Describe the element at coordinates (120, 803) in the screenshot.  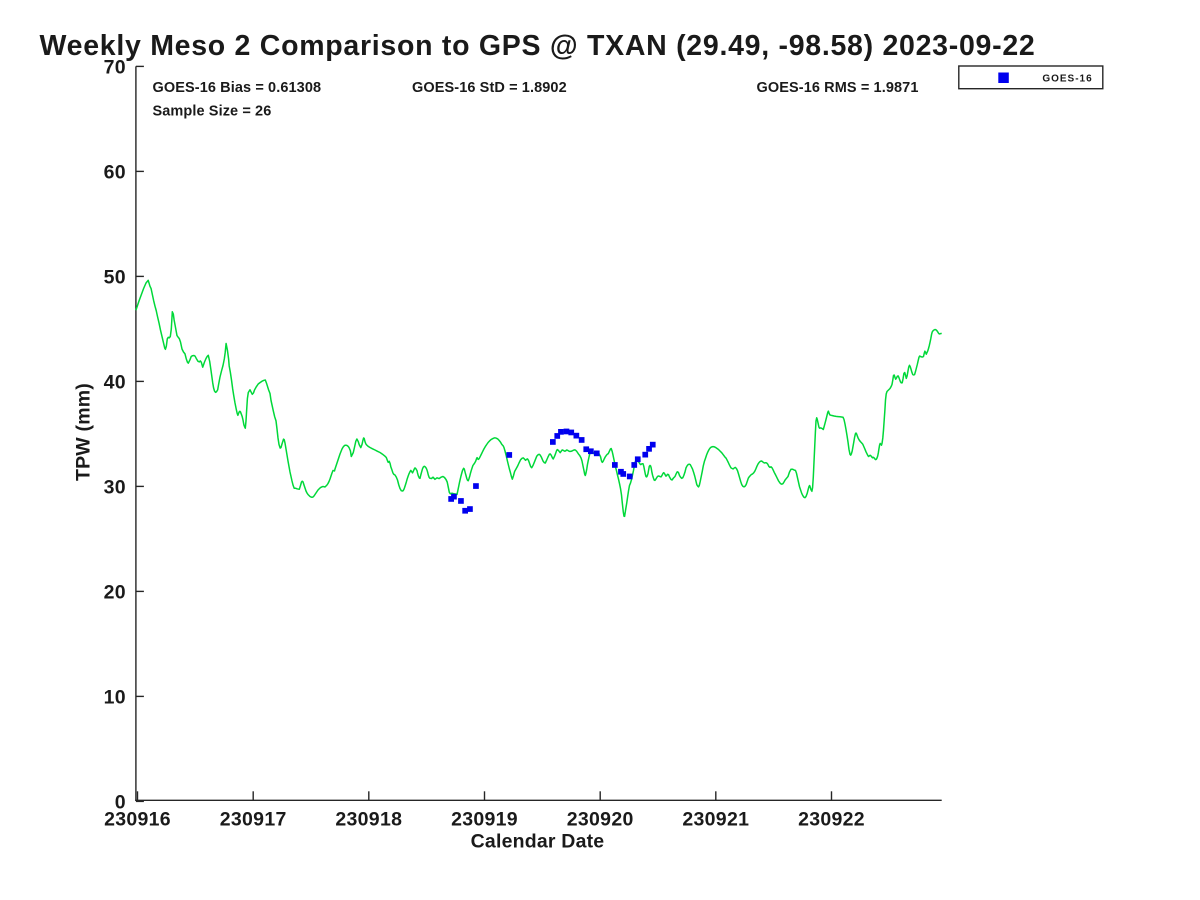
I see `svg-text: 0` at that location.